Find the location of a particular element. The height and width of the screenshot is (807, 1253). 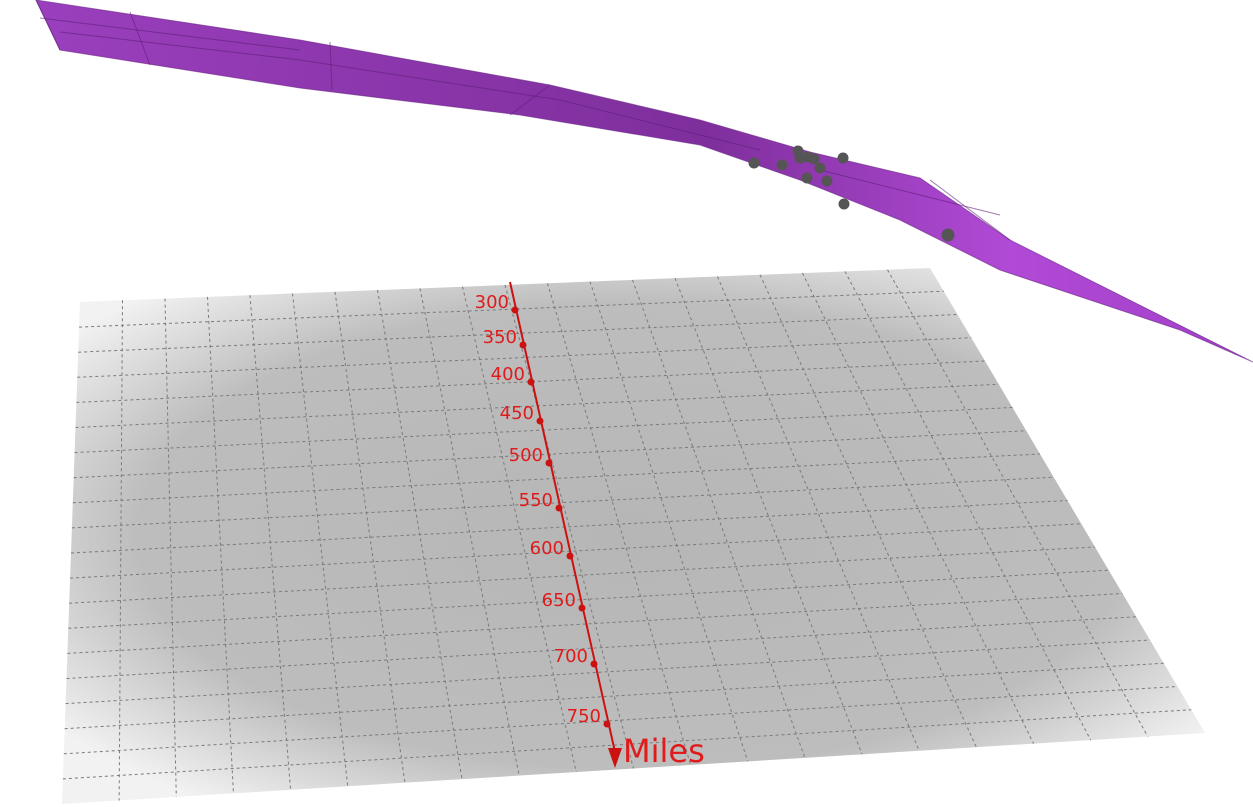

data-points is located at coordinates (851, 193).